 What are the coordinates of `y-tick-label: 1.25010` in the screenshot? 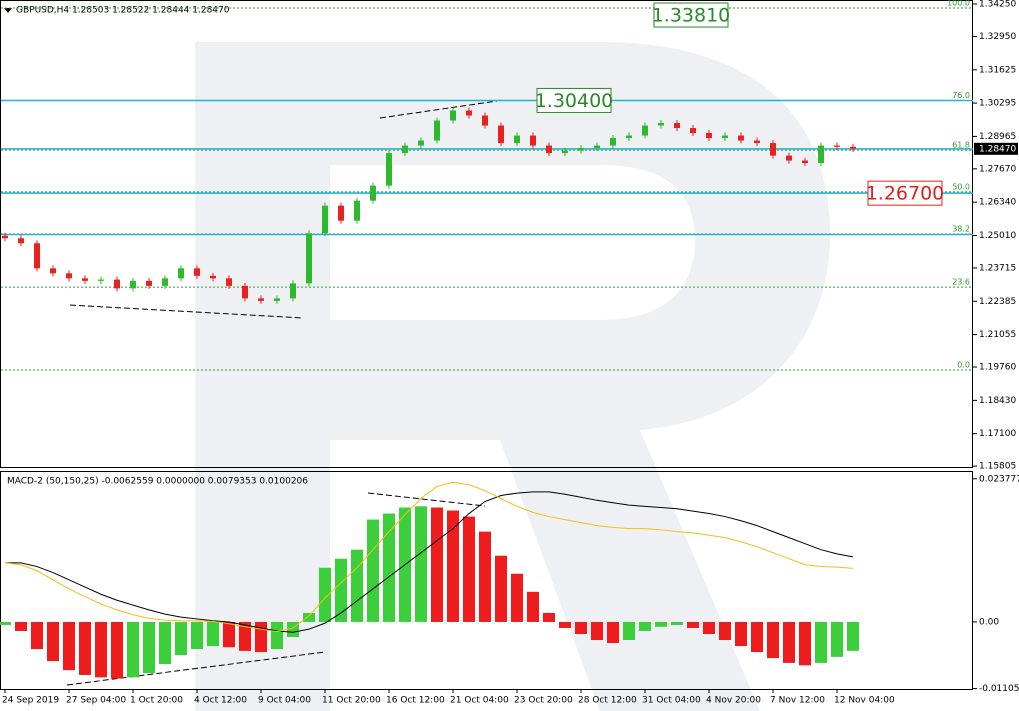 It's located at (997, 236).